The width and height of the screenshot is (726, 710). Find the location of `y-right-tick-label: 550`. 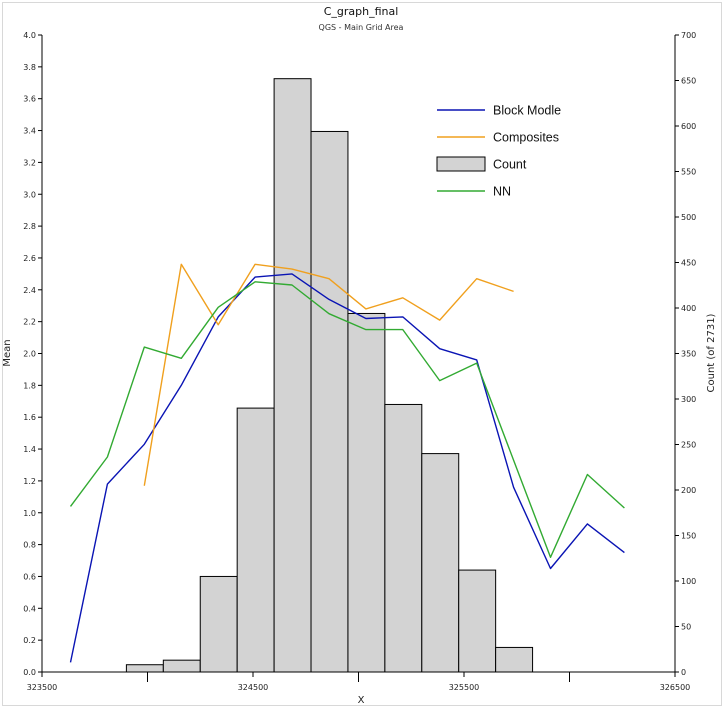

y-right-tick-label: 550 is located at coordinates (688, 172).